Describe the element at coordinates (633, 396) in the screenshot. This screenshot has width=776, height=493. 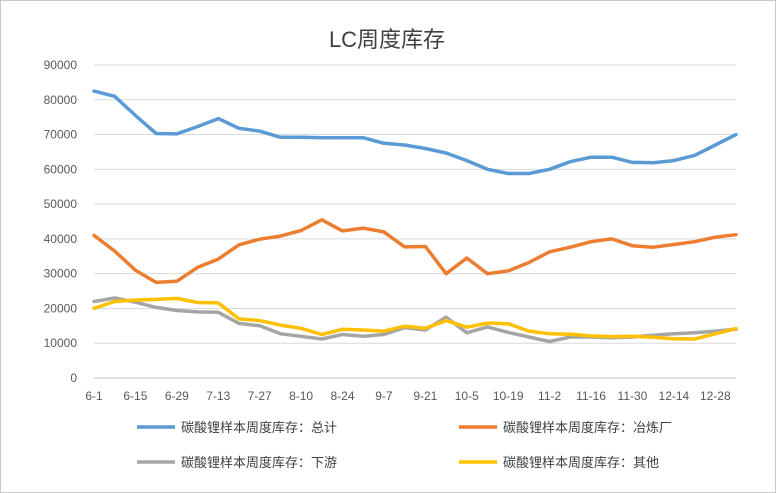
I see `x-tick-label: 11-30` at that location.